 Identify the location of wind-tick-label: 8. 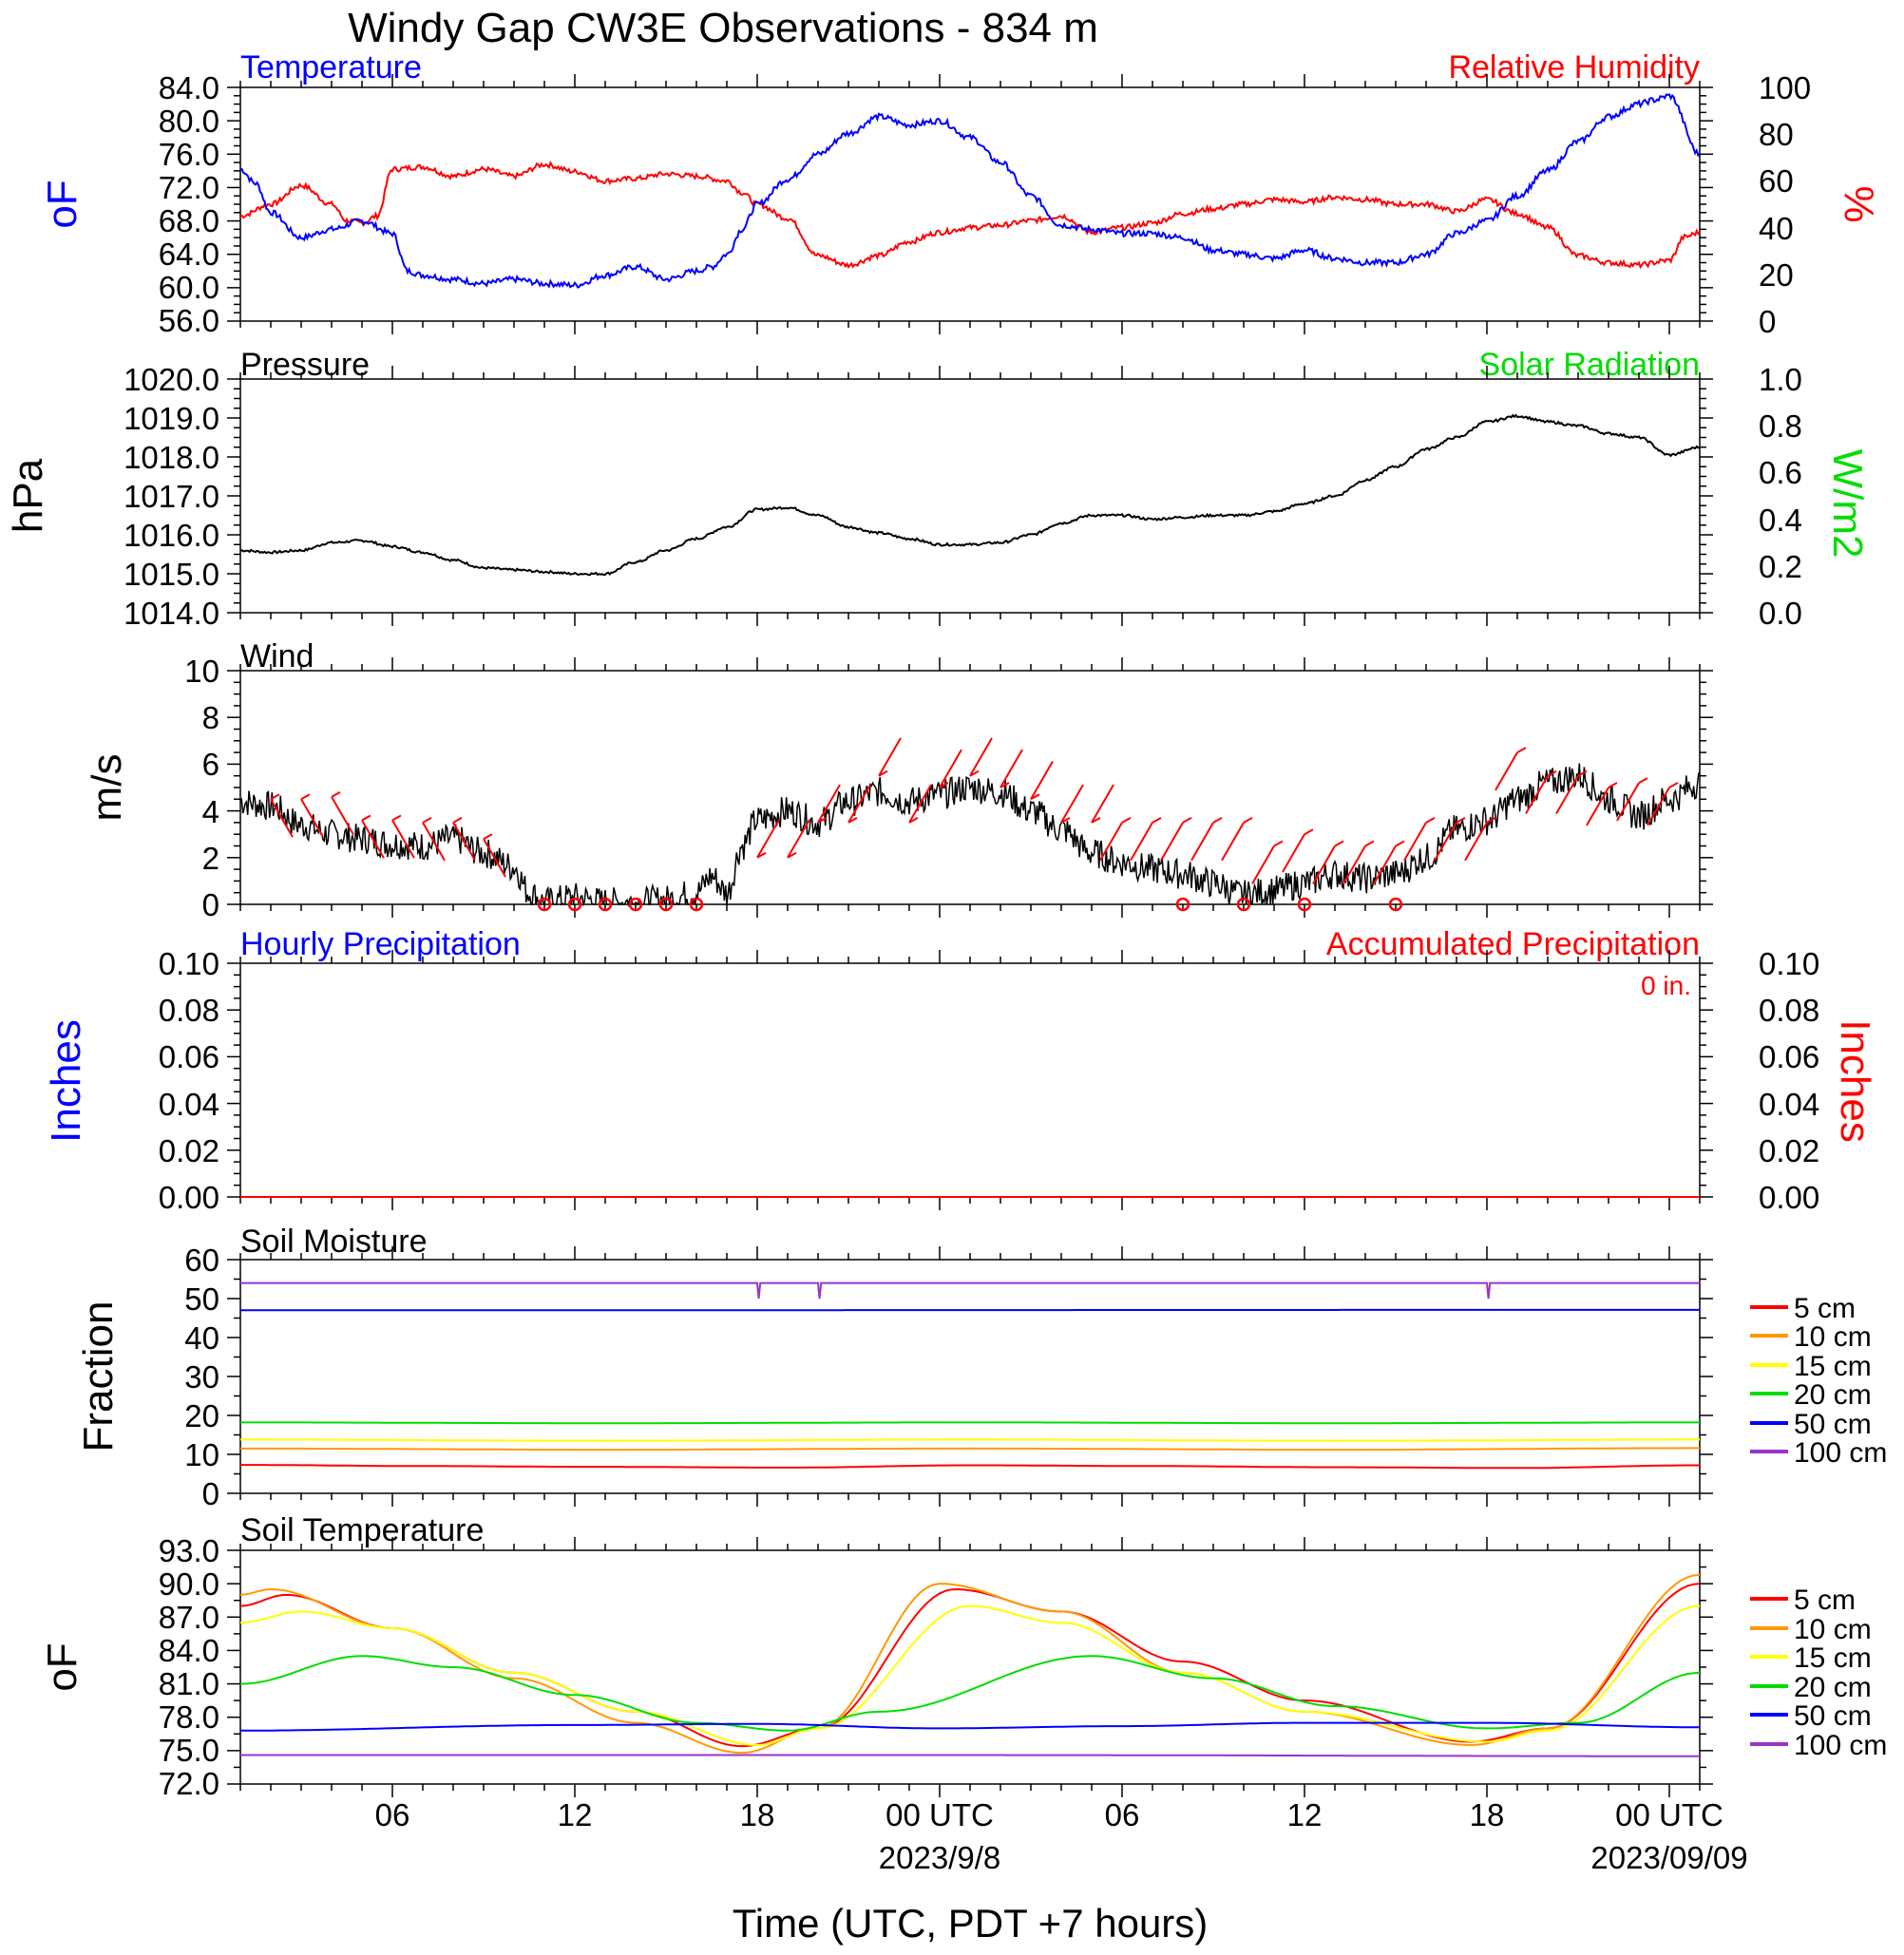
(210, 717).